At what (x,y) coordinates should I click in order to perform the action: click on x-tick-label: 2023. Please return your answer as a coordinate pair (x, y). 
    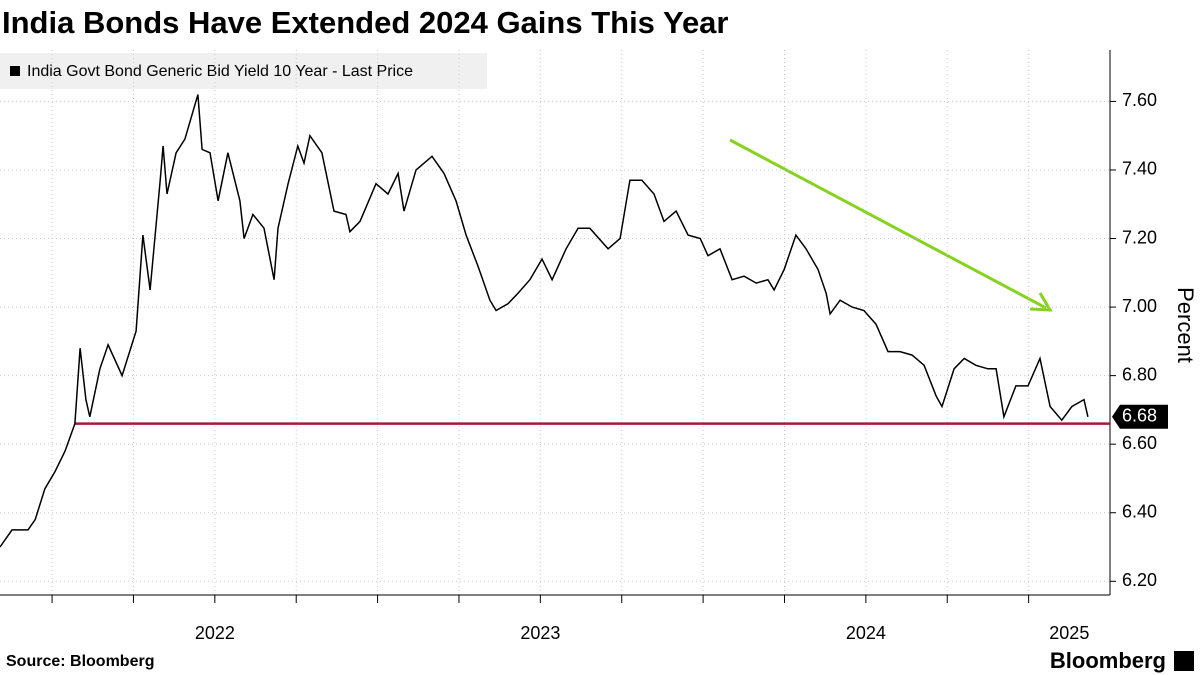
    Looking at the image, I should click on (540, 633).